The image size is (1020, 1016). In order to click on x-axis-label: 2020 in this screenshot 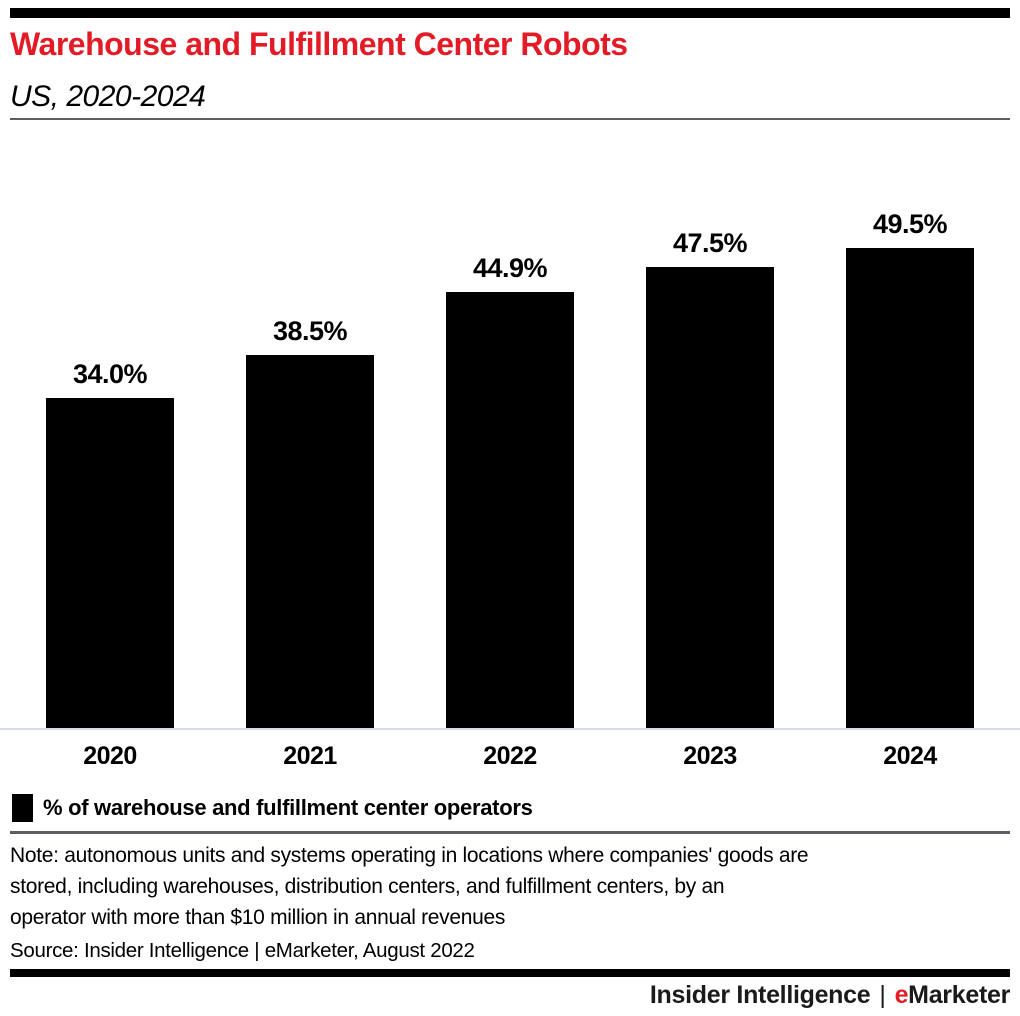, I will do `click(110, 756)`.